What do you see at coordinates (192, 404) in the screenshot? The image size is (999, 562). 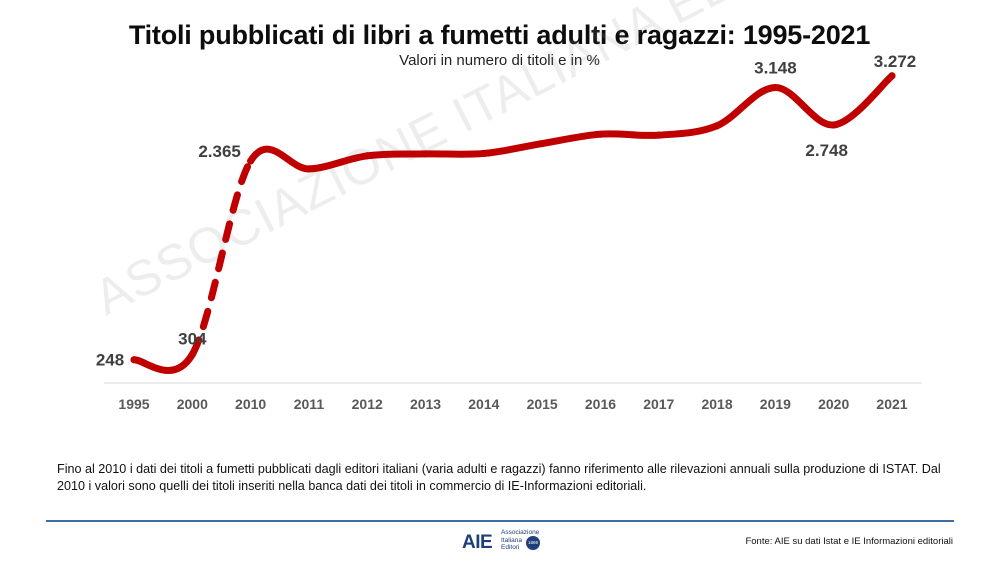 I see `x-tick-label: 2000` at bounding box center [192, 404].